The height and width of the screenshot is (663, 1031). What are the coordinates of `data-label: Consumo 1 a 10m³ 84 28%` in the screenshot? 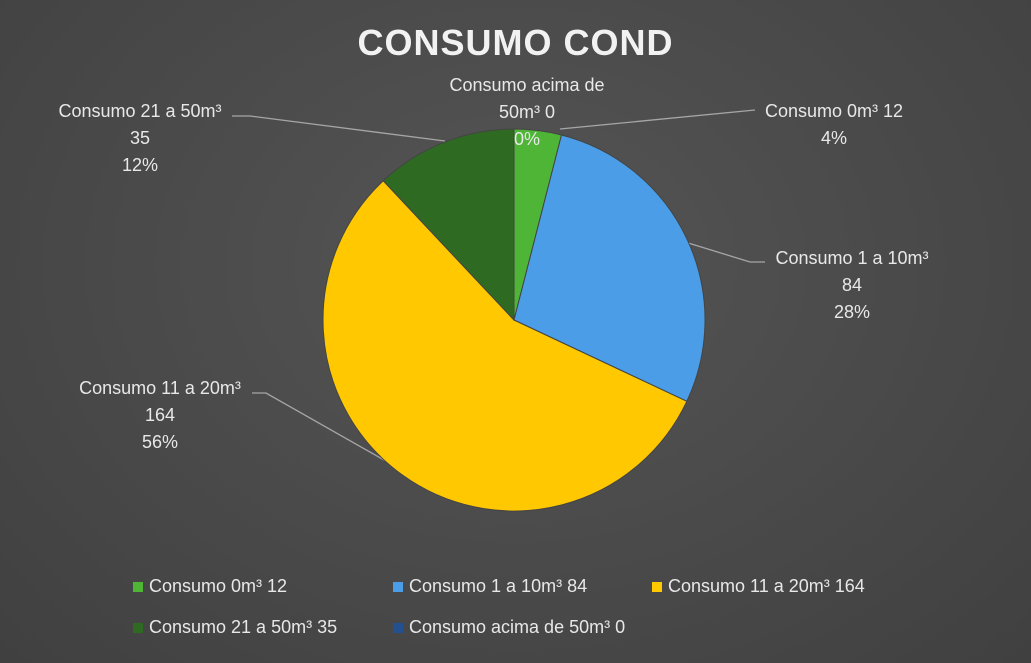 It's located at (852, 285).